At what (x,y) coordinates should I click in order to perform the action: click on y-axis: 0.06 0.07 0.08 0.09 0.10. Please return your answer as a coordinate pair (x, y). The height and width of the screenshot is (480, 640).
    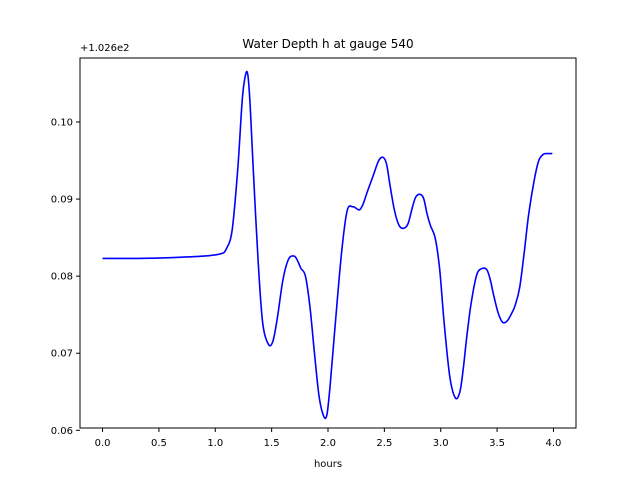
    Looking at the image, I should click on (65, 277).